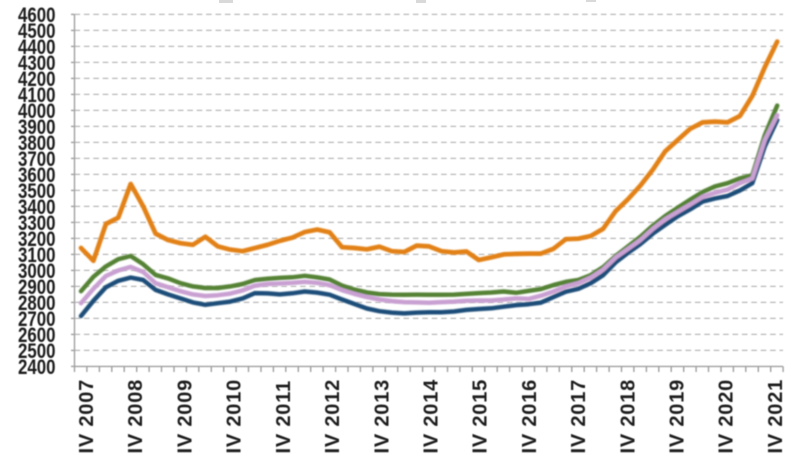 This screenshot has height=468, width=800. I want to click on svg-text: 2900, so click(37, 287).